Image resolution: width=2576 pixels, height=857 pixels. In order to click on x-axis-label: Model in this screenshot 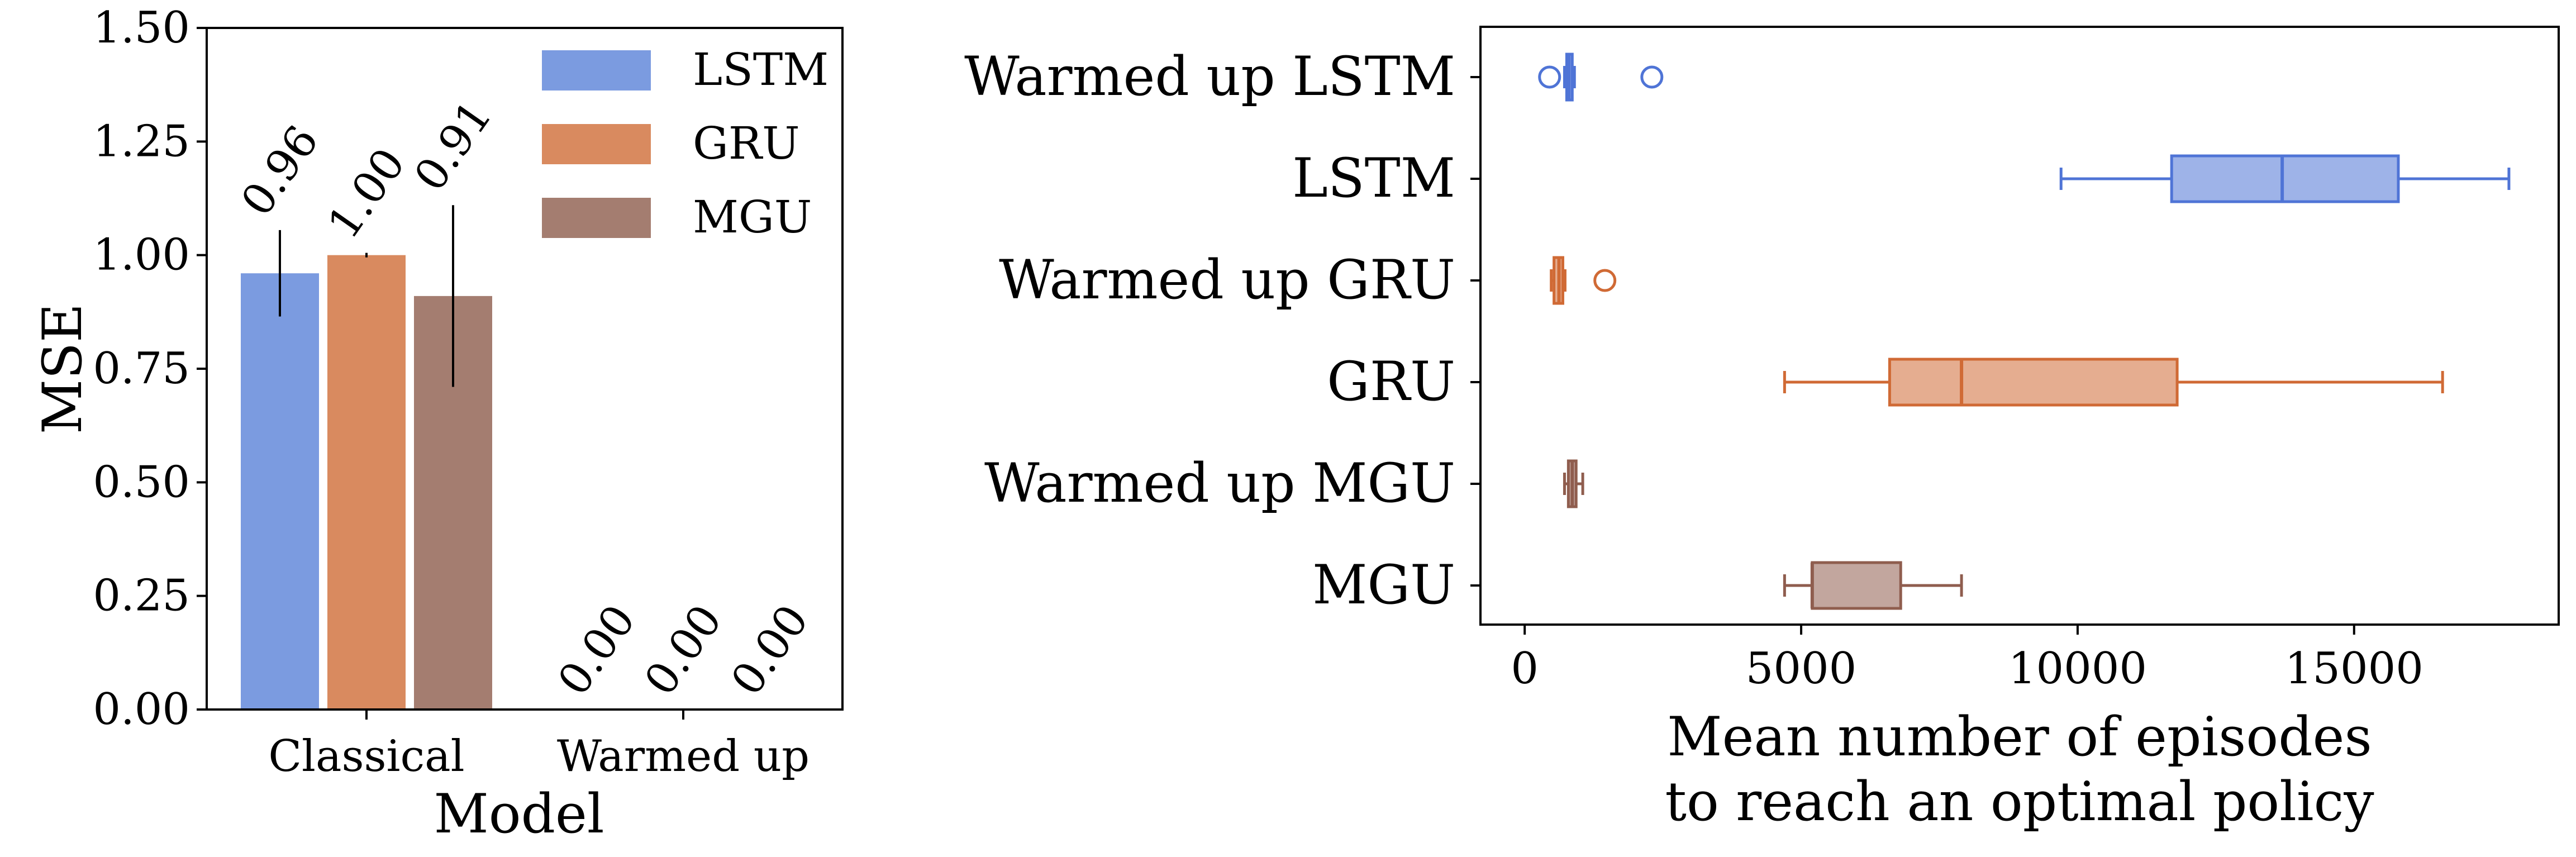, I will do `click(519, 814)`.